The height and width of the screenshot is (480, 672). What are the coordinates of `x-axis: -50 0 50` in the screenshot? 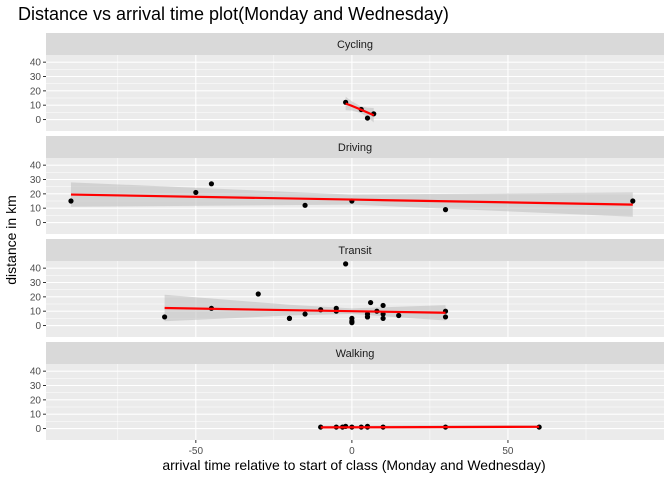 It's located at (351, 448).